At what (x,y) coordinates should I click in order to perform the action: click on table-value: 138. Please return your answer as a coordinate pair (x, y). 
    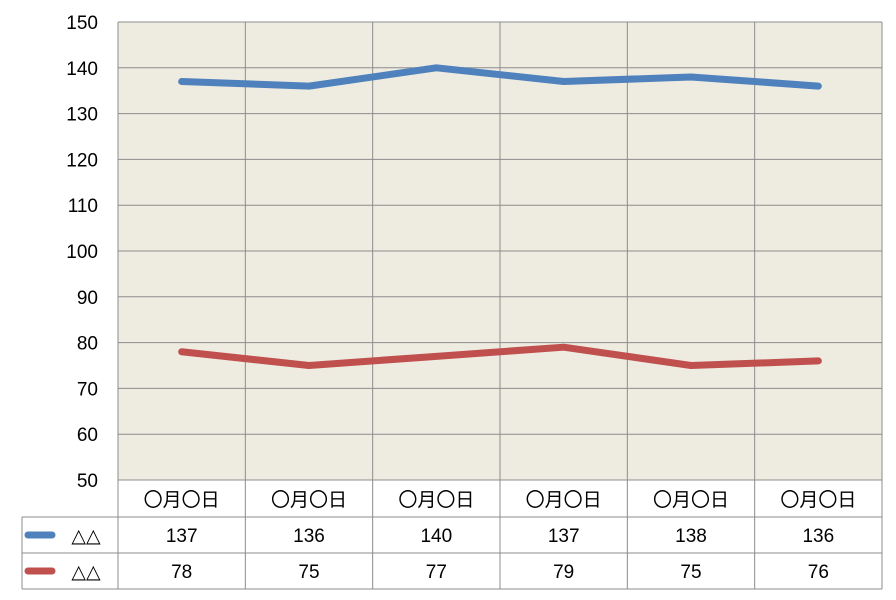
    Looking at the image, I should click on (691, 536).